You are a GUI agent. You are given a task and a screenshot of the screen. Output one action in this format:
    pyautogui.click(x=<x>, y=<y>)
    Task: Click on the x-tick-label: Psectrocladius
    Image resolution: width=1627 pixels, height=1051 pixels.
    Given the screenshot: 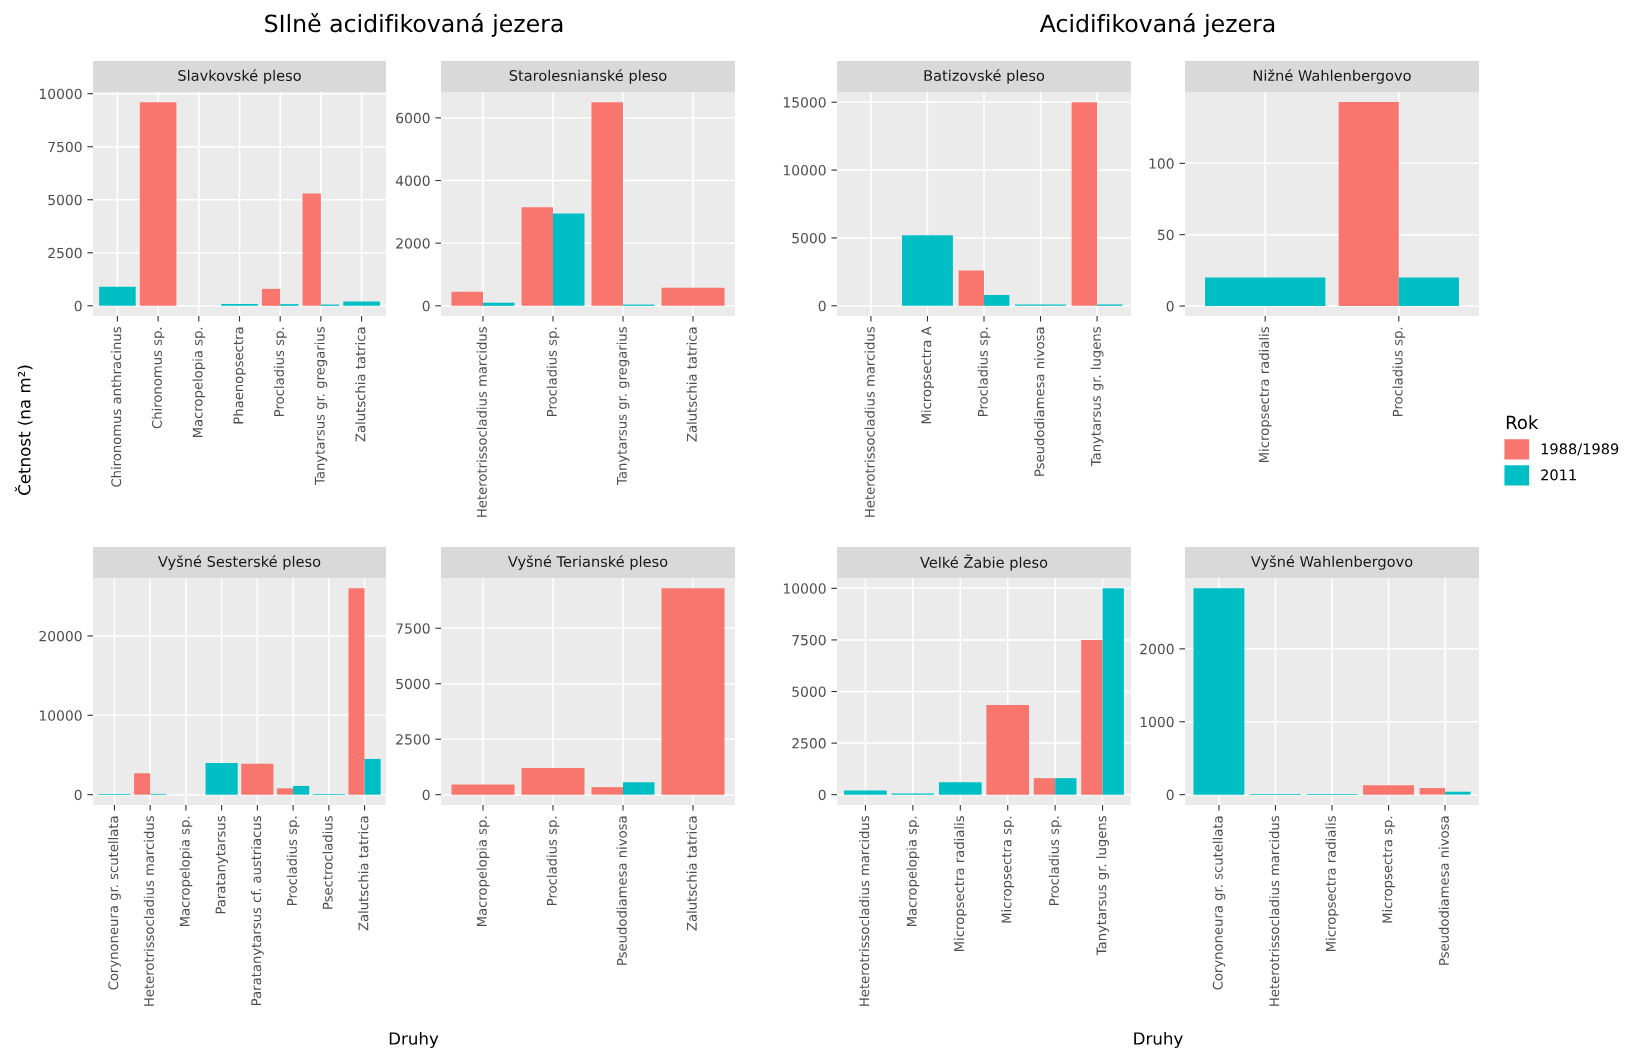 What is the action you would take?
    pyautogui.click(x=327, y=862)
    